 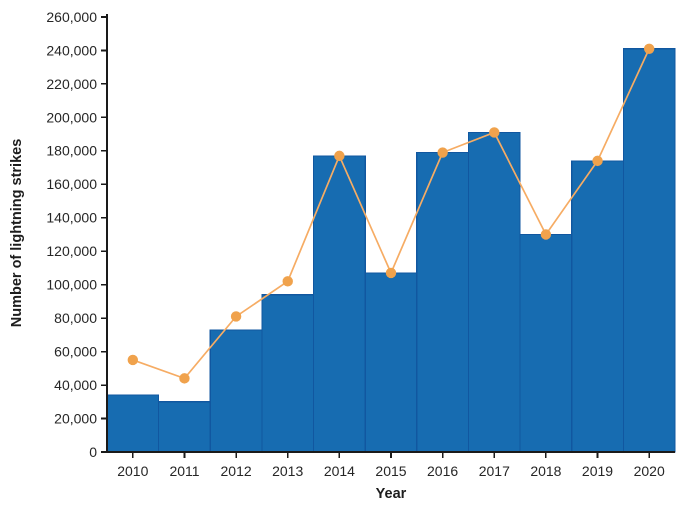 I want to click on bar-2011, so click(x=184, y=427).